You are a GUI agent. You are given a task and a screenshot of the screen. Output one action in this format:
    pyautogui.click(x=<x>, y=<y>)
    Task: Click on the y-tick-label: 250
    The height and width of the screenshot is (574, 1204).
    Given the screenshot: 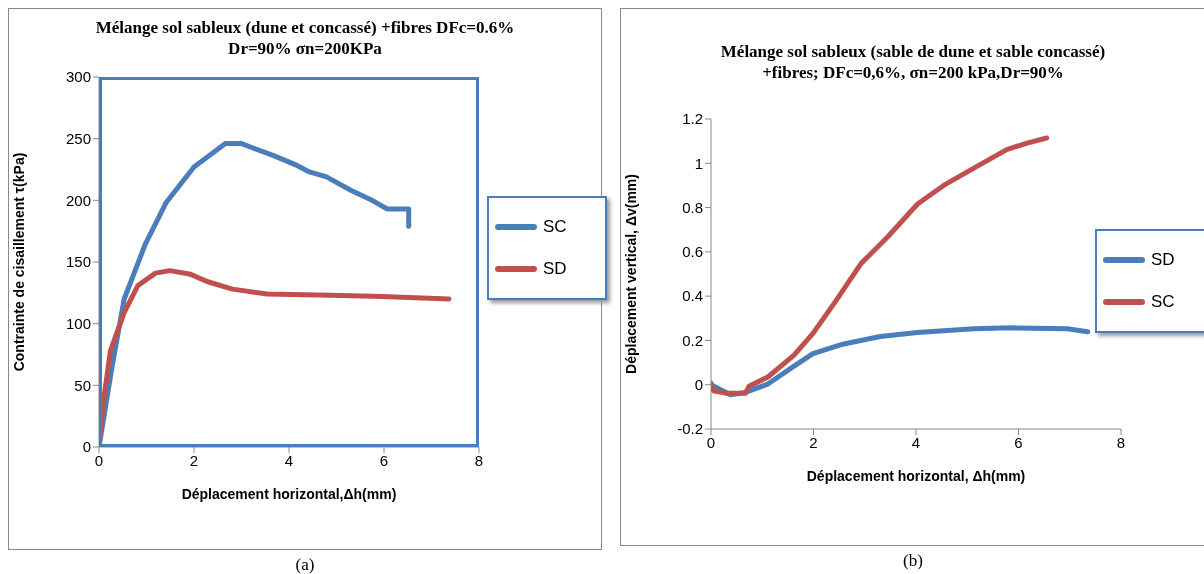 What is the action you would take?
    pyautogui.click(x=78, y=138)
    